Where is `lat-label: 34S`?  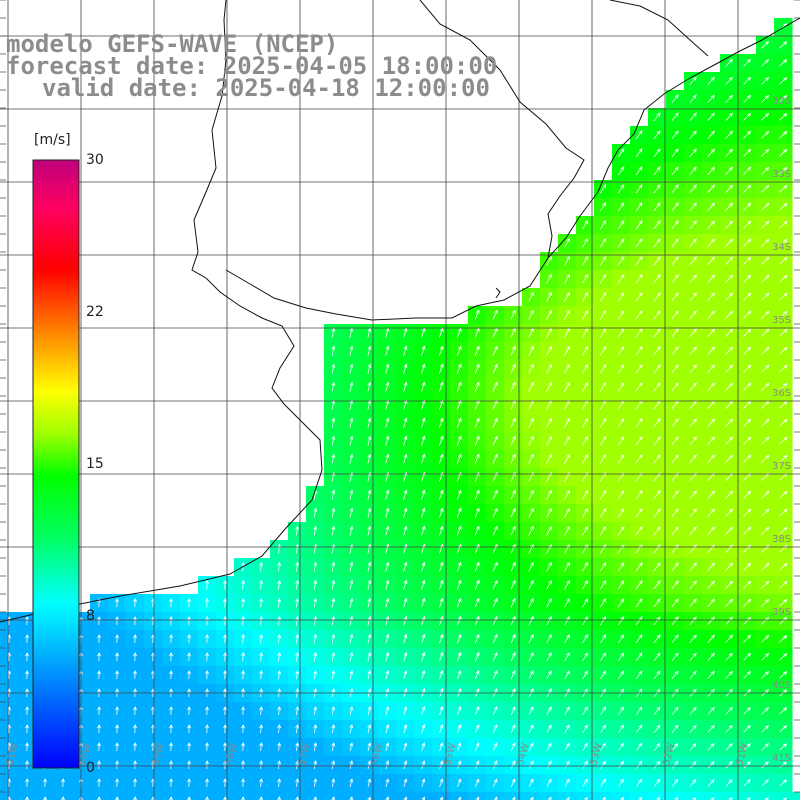
lat-label: 34S is located at coordinates (781, 247).